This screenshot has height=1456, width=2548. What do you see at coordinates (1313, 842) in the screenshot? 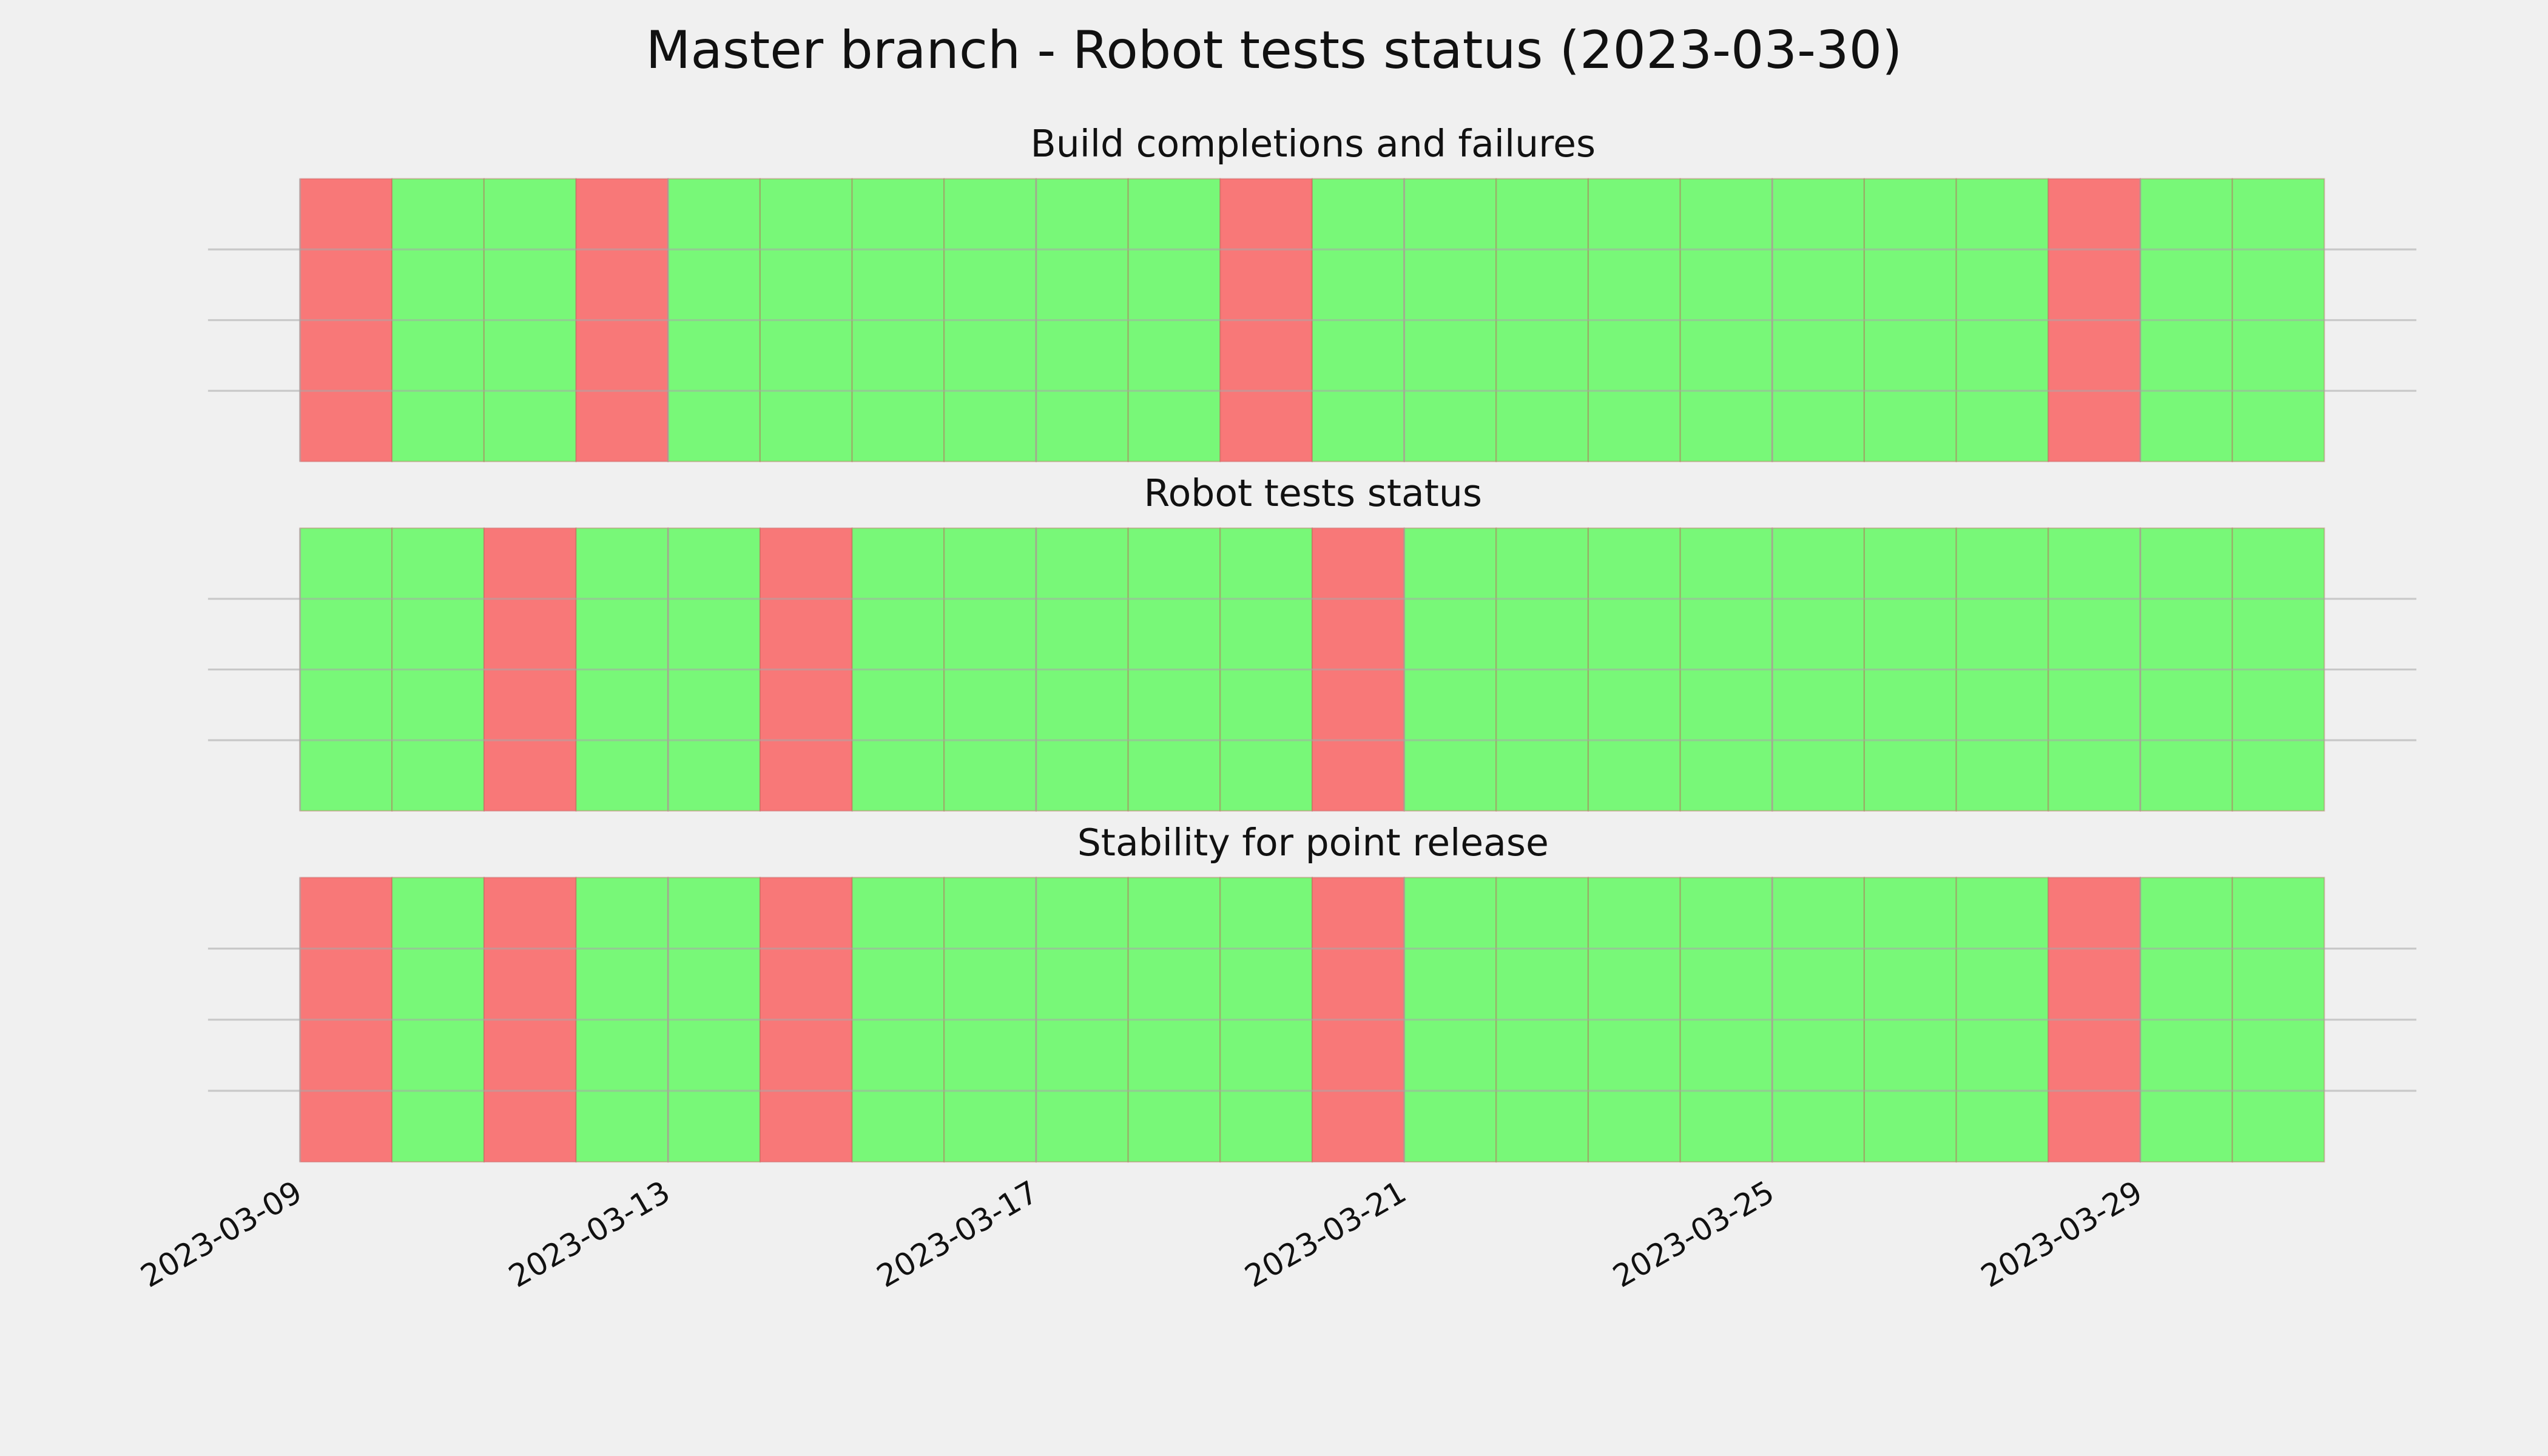
I see `panel-title: Stability for point release` at bounding box center [1313, 842].